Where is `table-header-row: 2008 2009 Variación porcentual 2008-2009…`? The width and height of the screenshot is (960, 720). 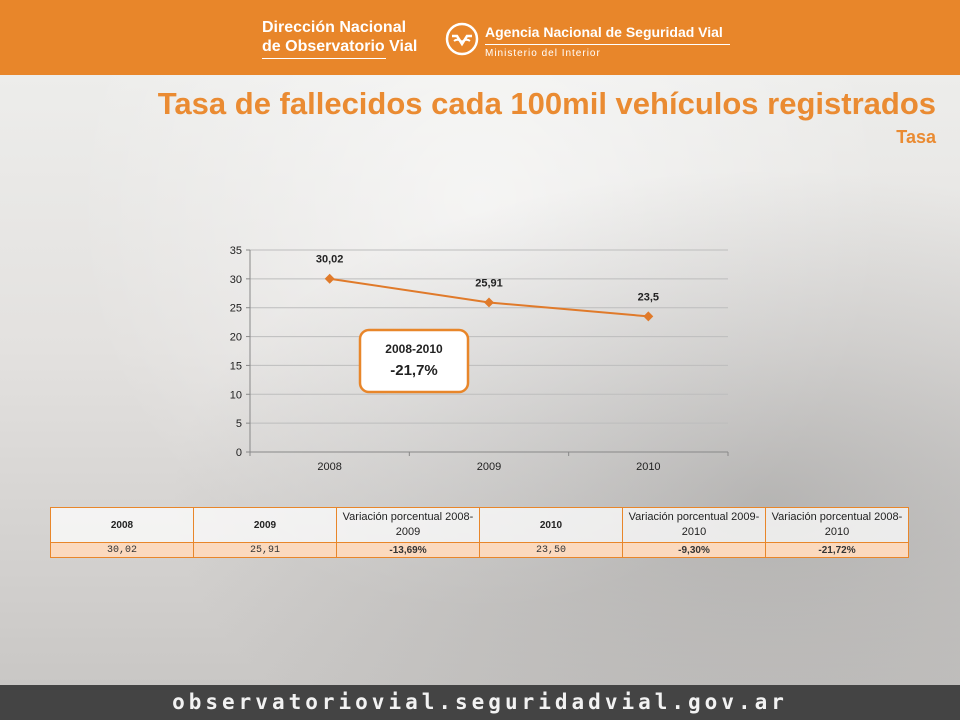 table-header-row: 2008 2009 Variación porcentual 2008-2009… is located at coordinates (479, 525).